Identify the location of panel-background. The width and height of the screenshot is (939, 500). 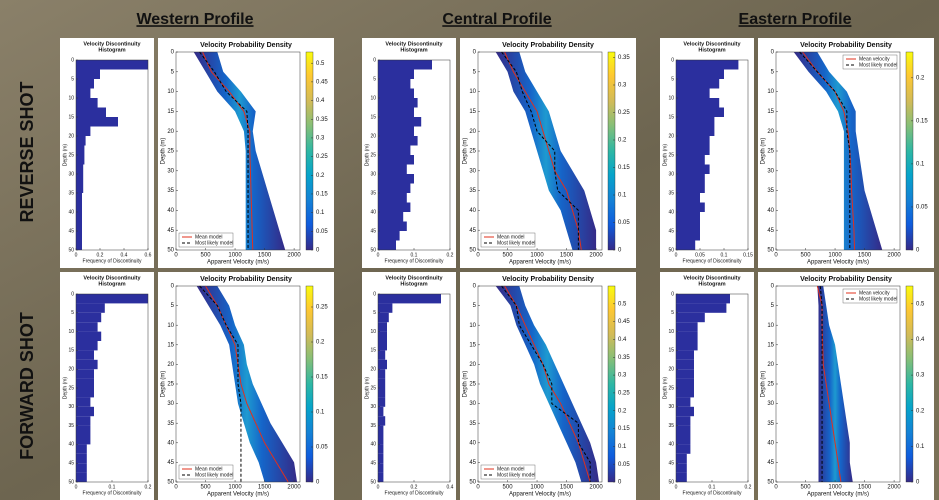
(107, 153).